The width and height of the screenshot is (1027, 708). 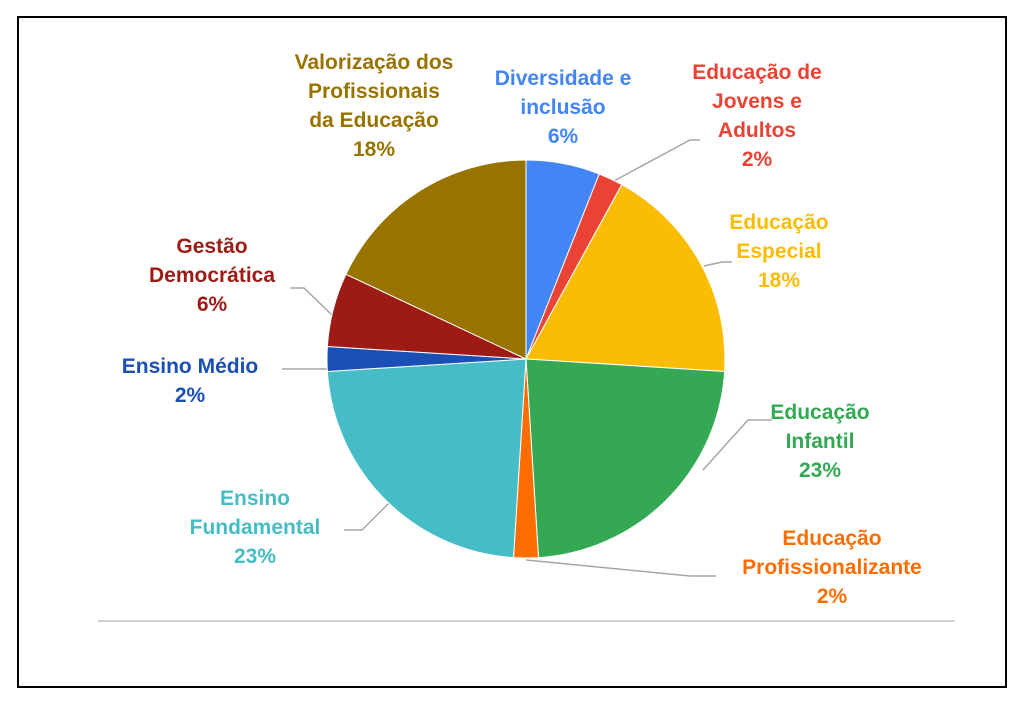 I want to click on data-label: Diversidade e inclusão 6%, so click(x=563, y=107).